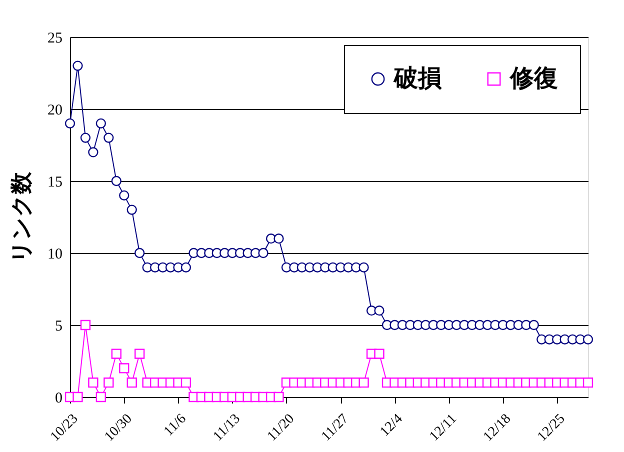  I want to click on y-tick-label: 10, so click(55, 254).